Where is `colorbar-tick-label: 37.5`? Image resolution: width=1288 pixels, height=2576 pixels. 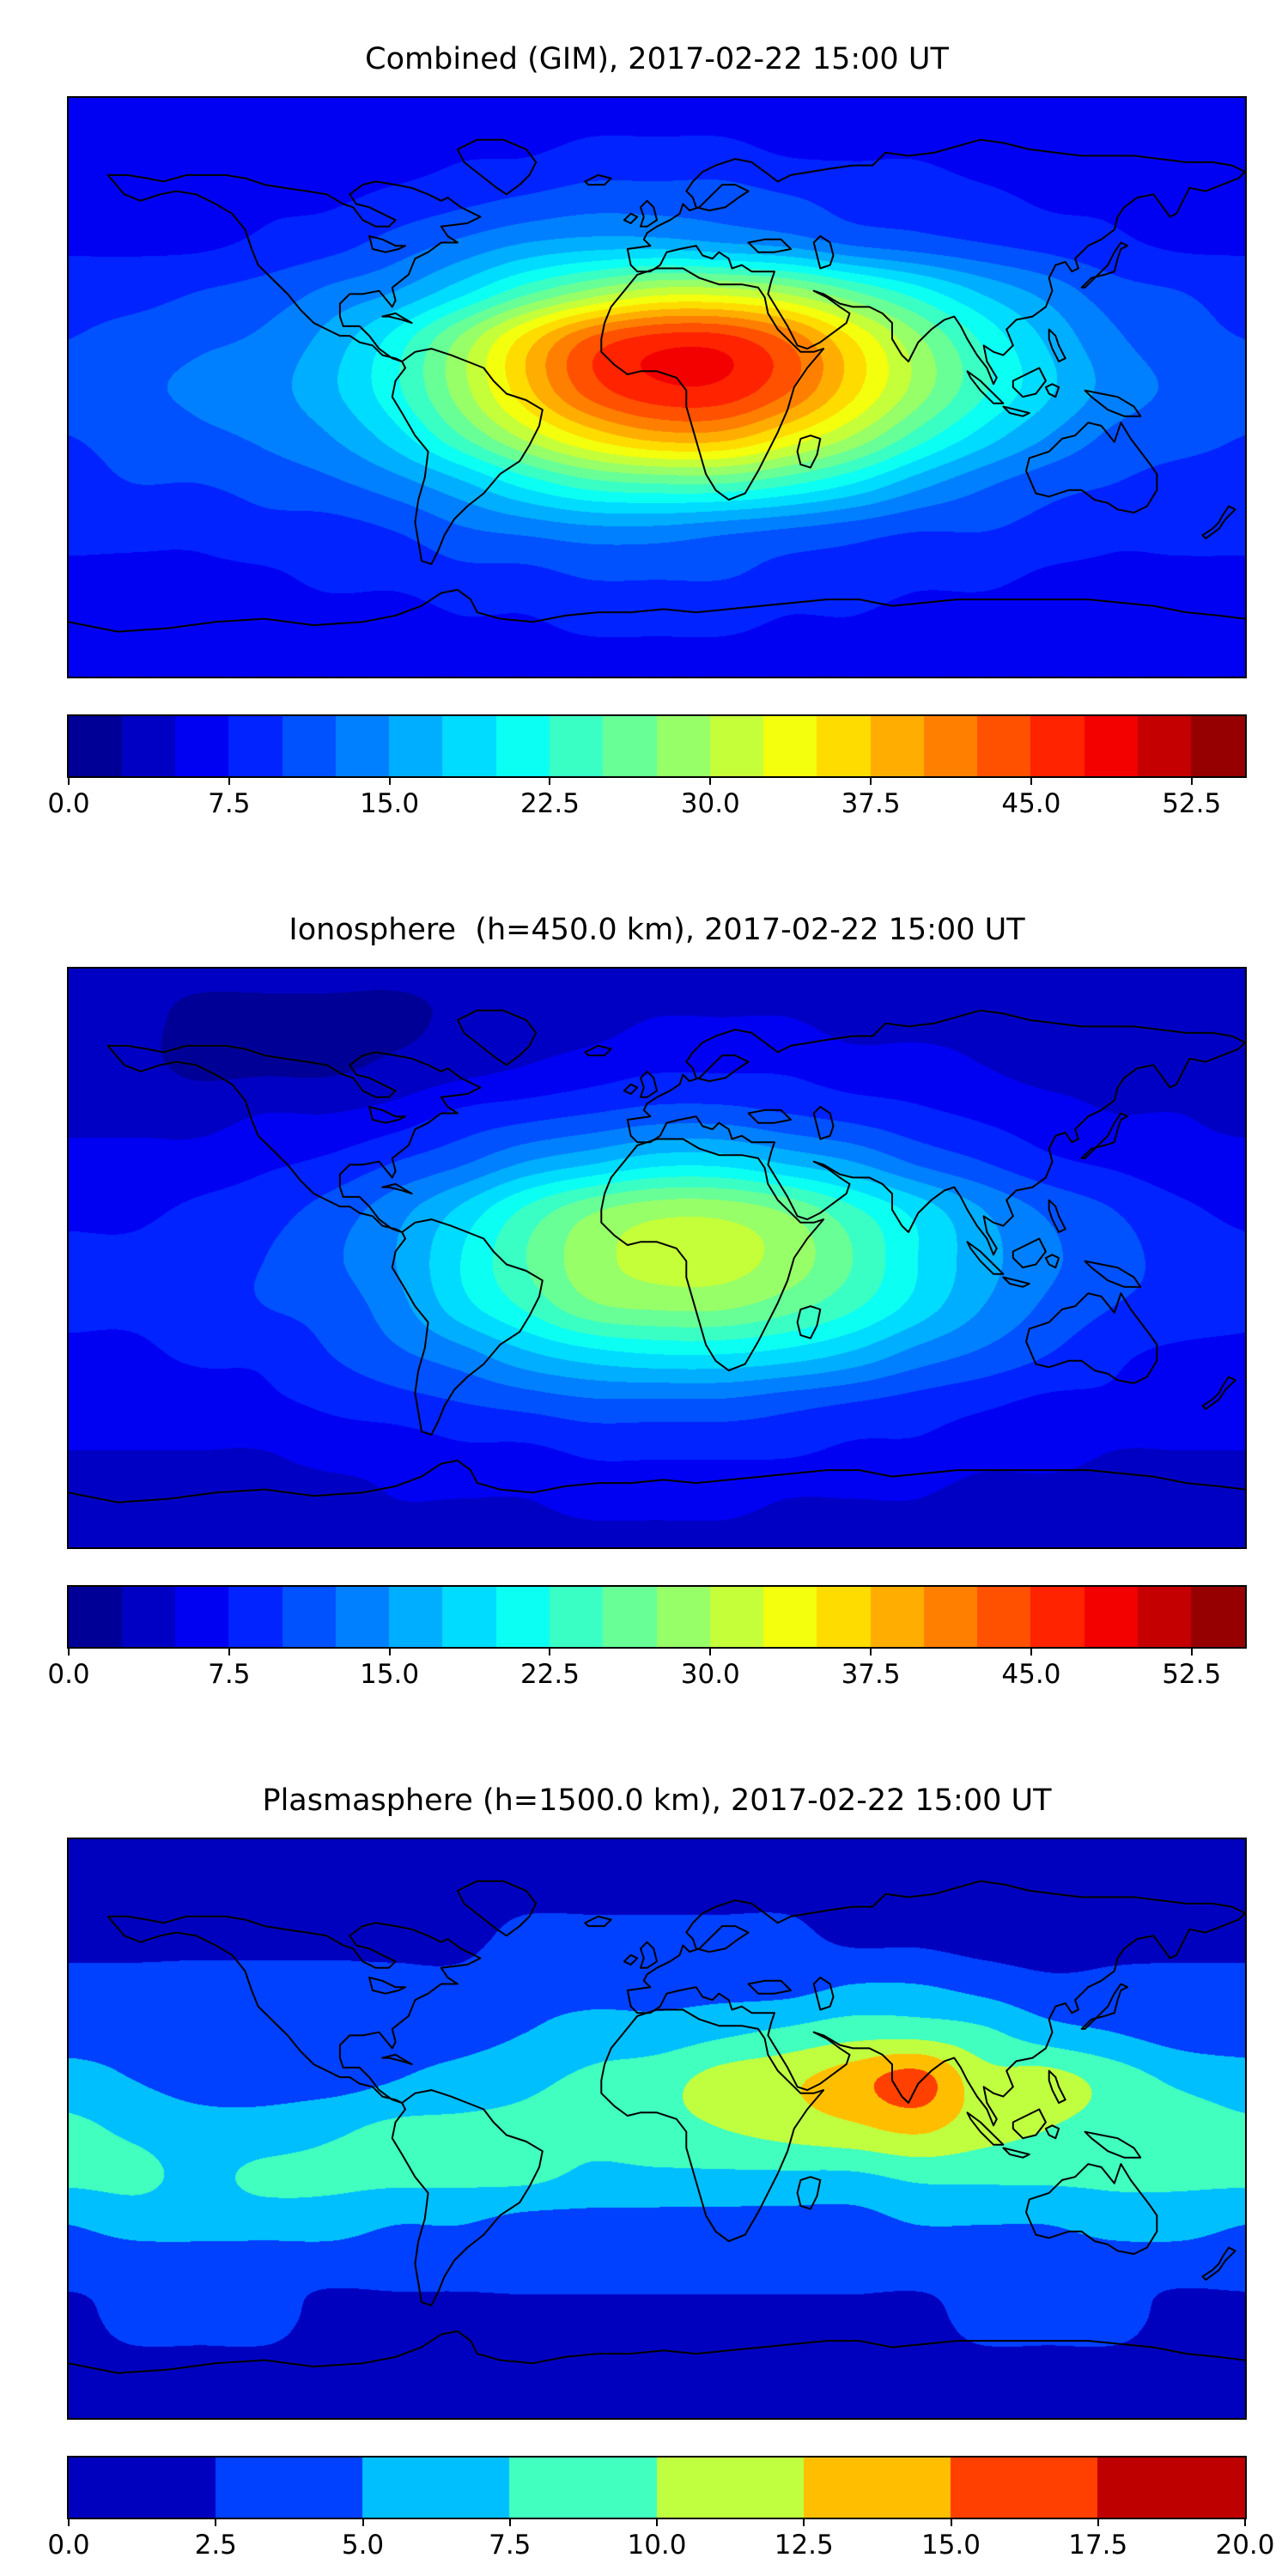 colorbar-tick-label: 37.5 is located at coordinates (871, 1675).